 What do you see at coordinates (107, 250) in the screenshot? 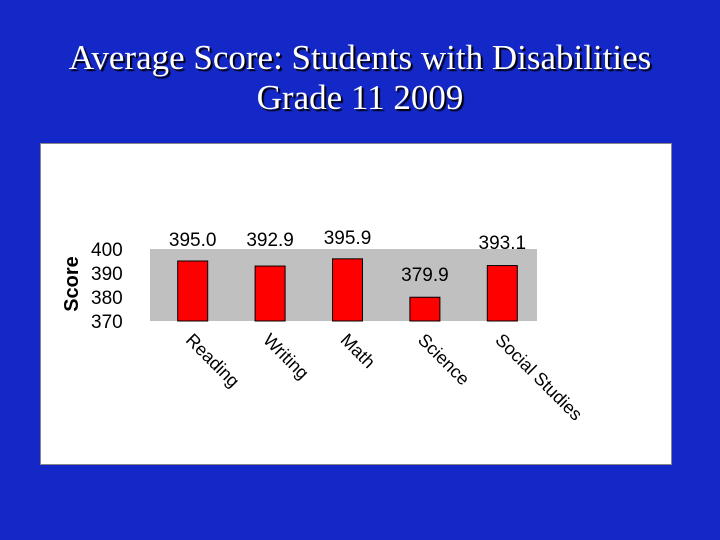
I see `y-tick-label-400: 400` at bounding box center [107, 250].